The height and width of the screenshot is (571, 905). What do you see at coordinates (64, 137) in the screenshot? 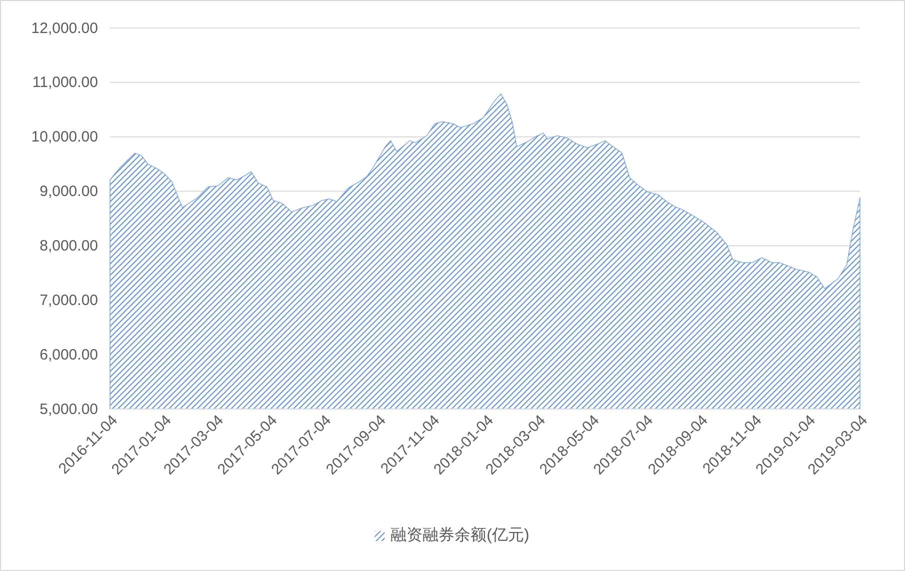
I see `y-tick-label: 10,000.00` at bounding box center [64, 137].